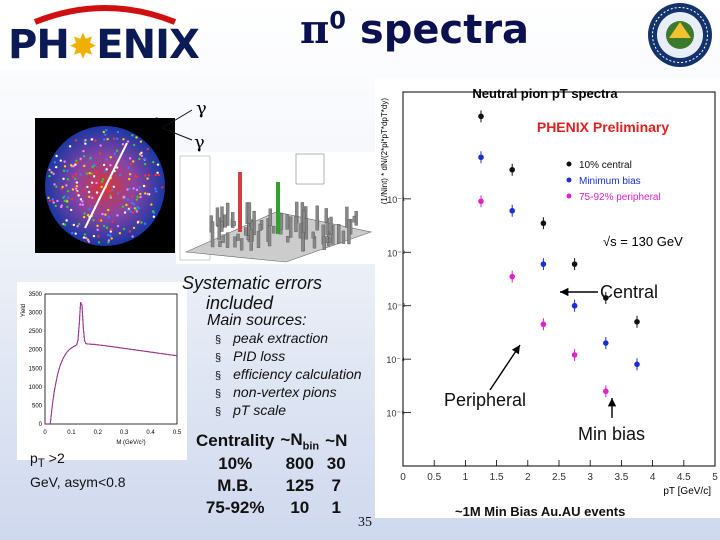 This screenshot has height=540, width=720. Describe the element at coordinates (497, 477) in the screenshot. I see `chart-x-tick-label: 1.5` at that location.